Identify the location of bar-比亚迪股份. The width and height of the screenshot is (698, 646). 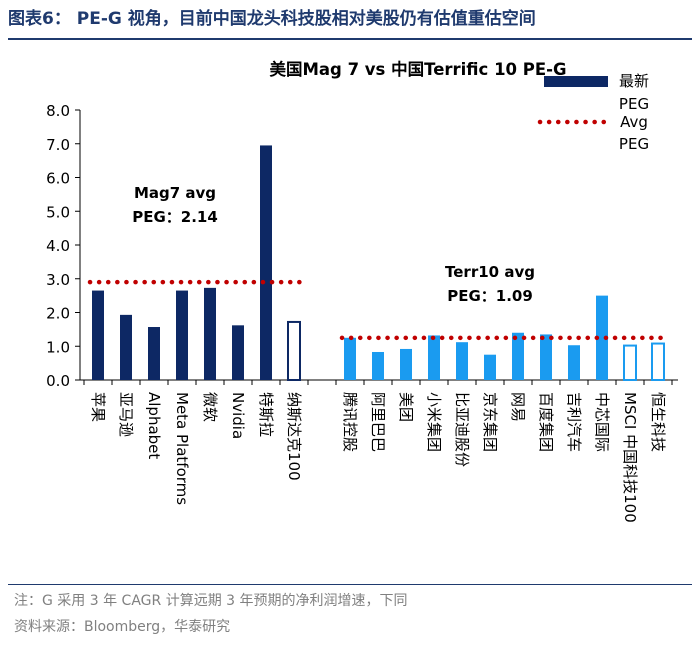
(462, 361).